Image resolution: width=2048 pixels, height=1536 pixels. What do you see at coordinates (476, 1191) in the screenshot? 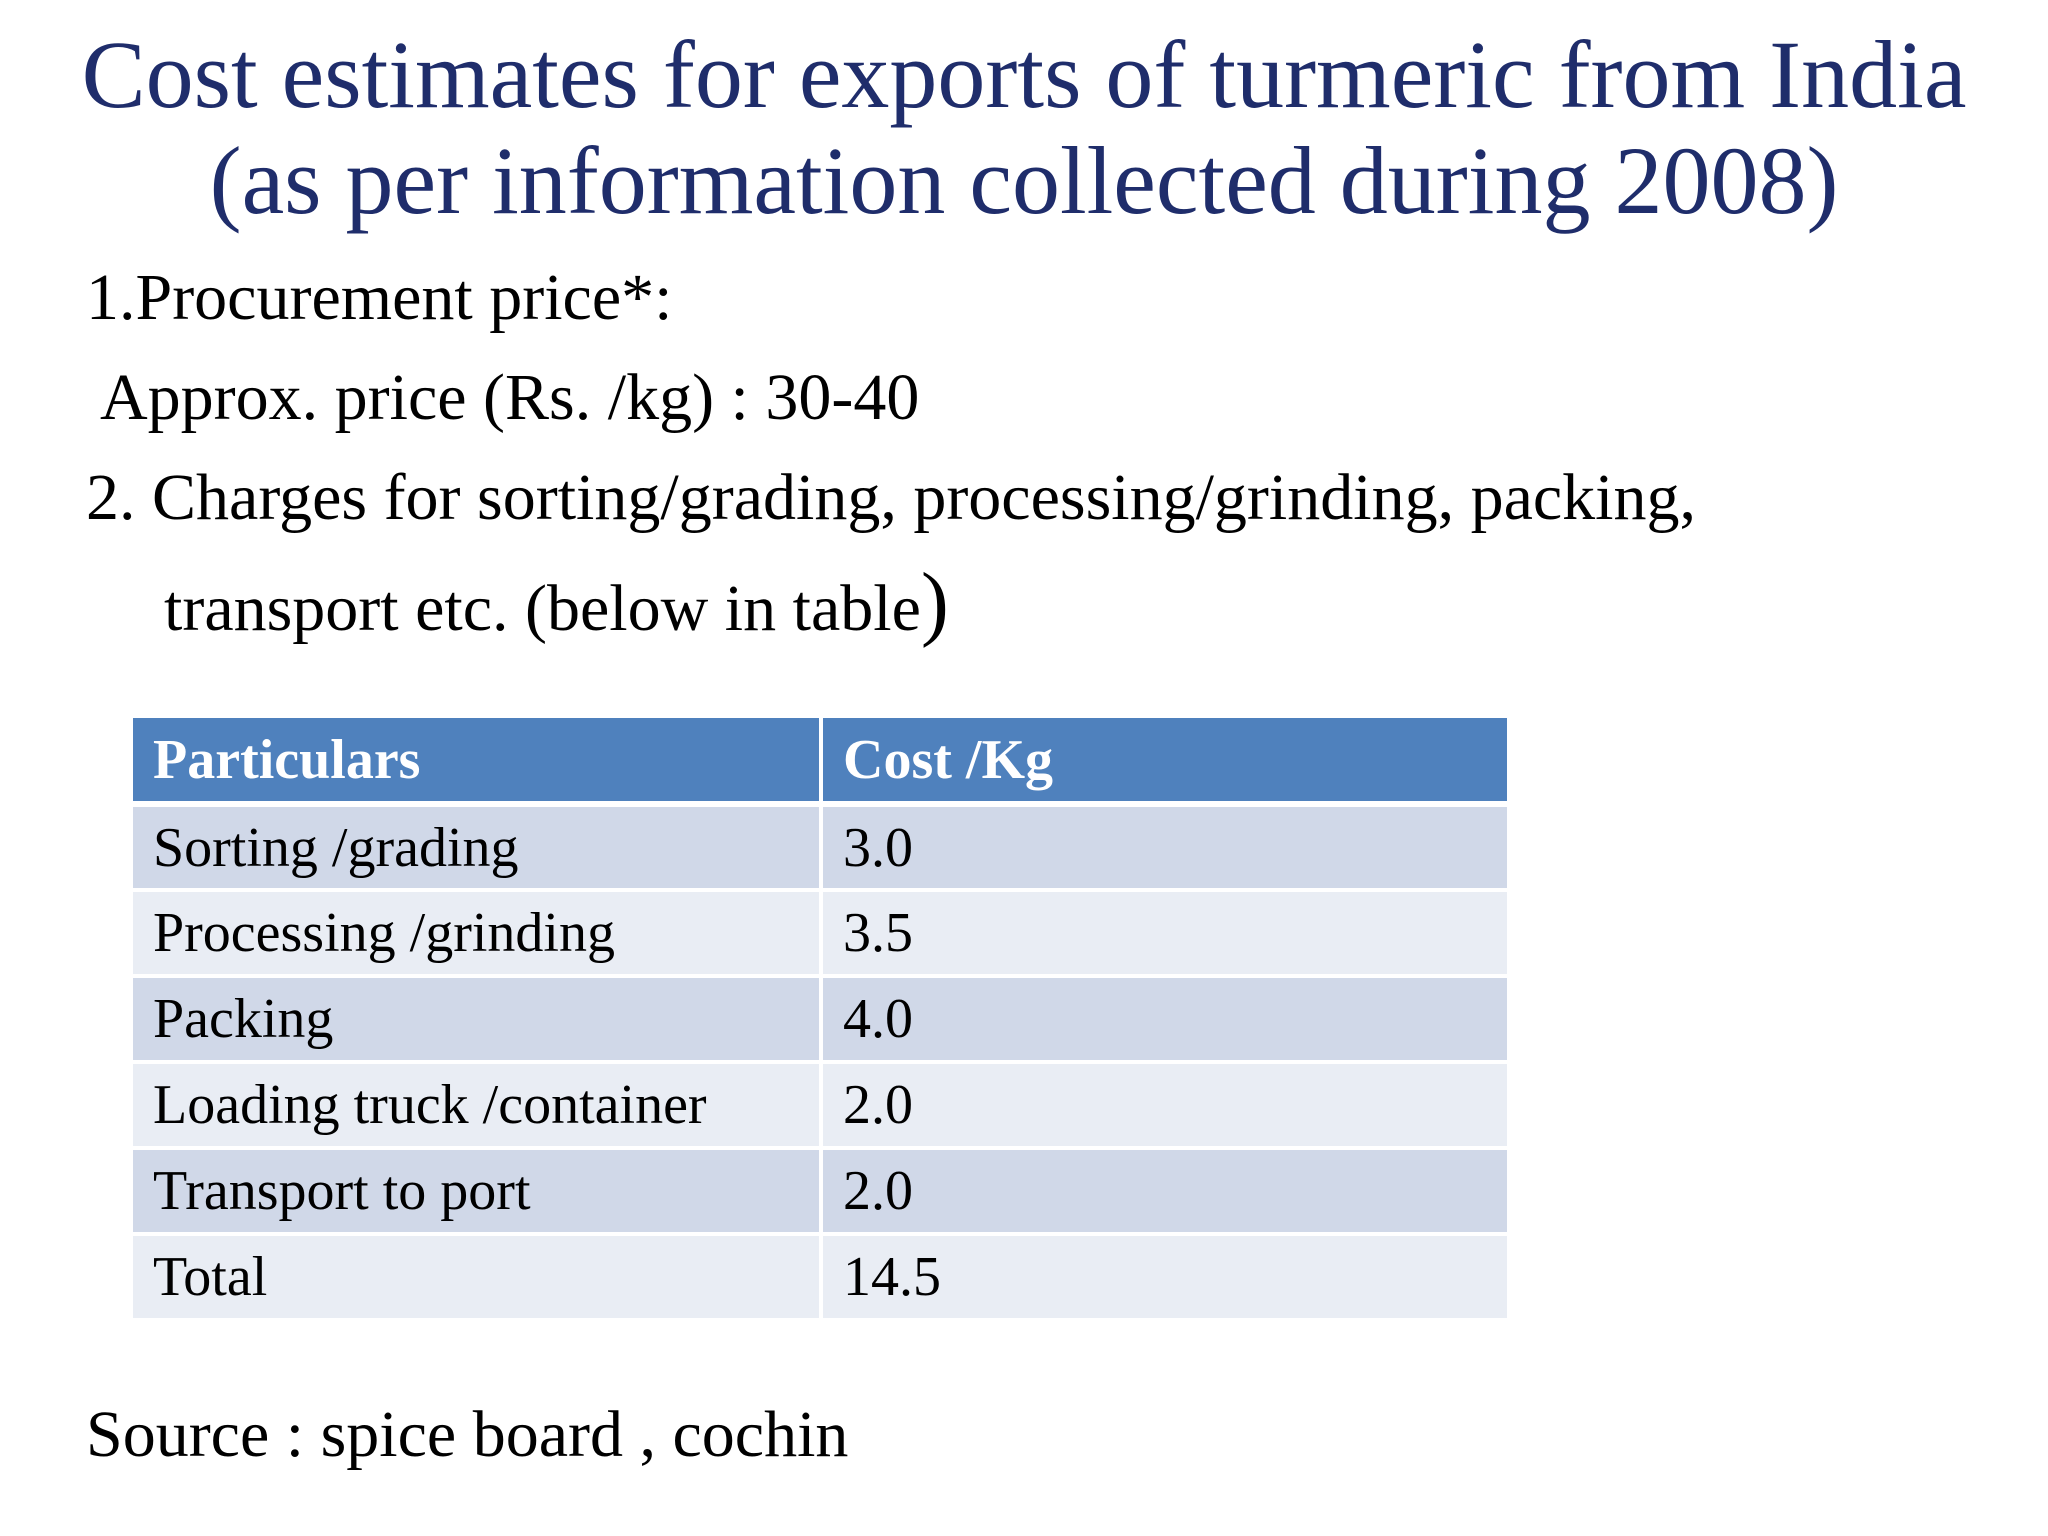
I see `cell-particular: Transport to port` at bounding box center [476, 1191].